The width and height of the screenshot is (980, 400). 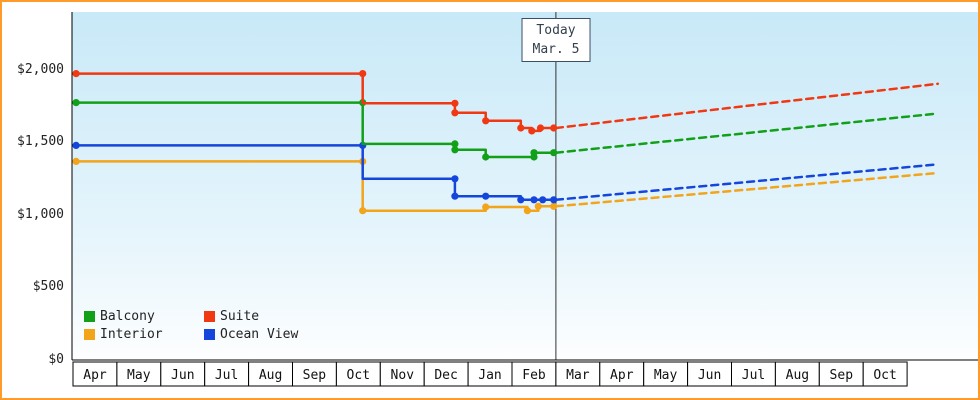 I want to click on series-forecast-ocean-view, so click(x=747, y=182).